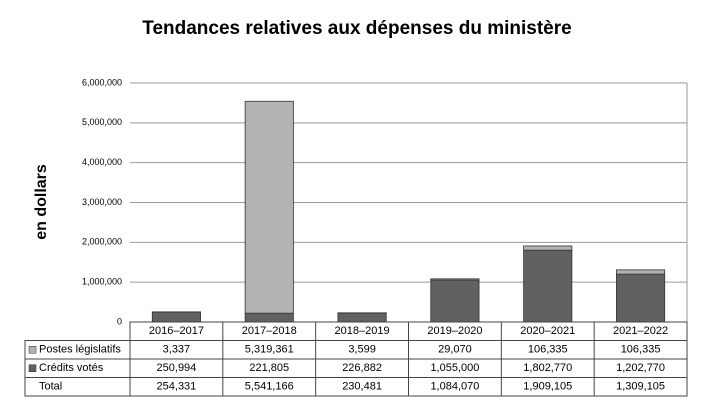 The width and height of the screenshot is (703, 404). I want to click on x-tick-label: 2021–2022, so click(640, 331).